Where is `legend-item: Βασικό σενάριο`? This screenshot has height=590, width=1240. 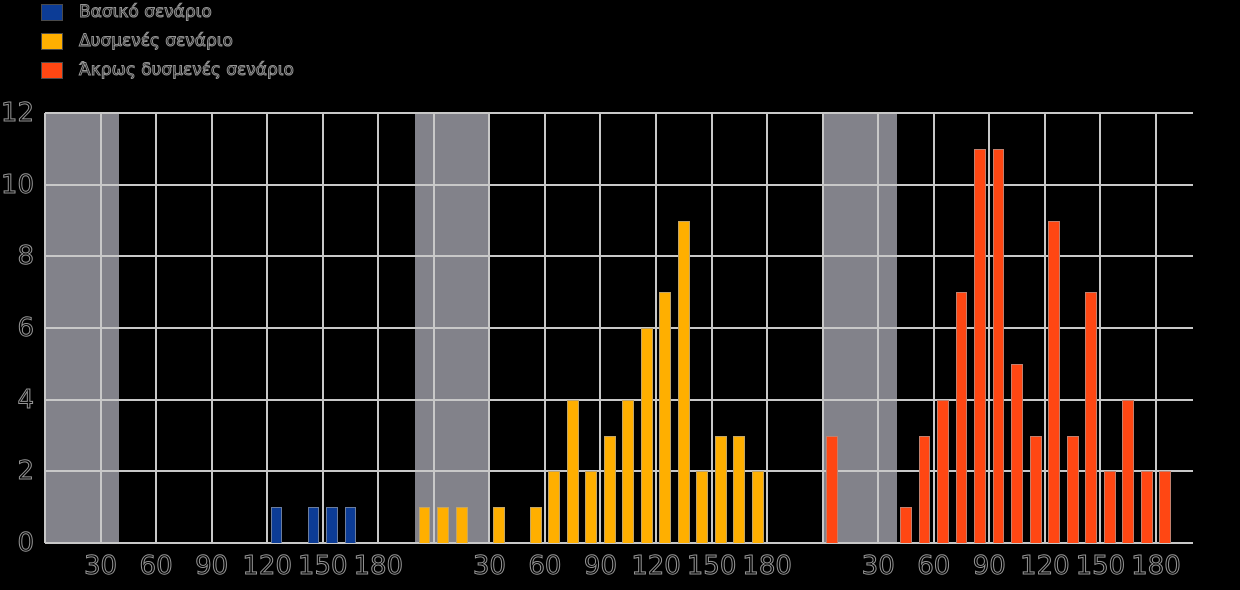
legend-item: Βασικό σενάριο is located at coordinates (167, 12).